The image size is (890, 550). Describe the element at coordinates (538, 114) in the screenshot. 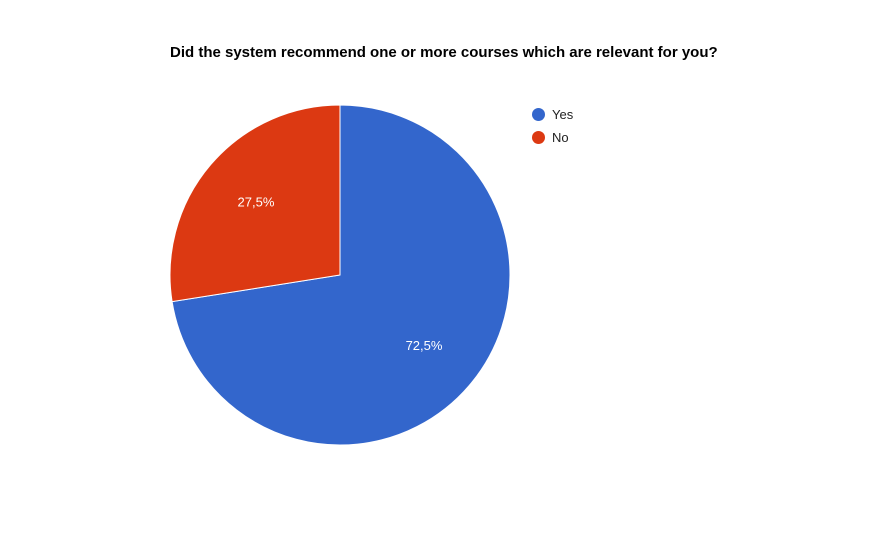

I see `legend-swatch-yes` at that location.